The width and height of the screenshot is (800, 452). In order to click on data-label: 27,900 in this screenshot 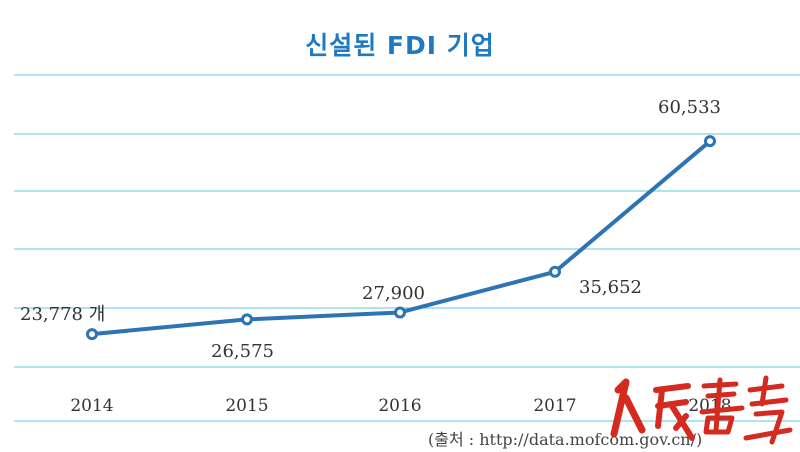, I will do `click(393, 293)`.